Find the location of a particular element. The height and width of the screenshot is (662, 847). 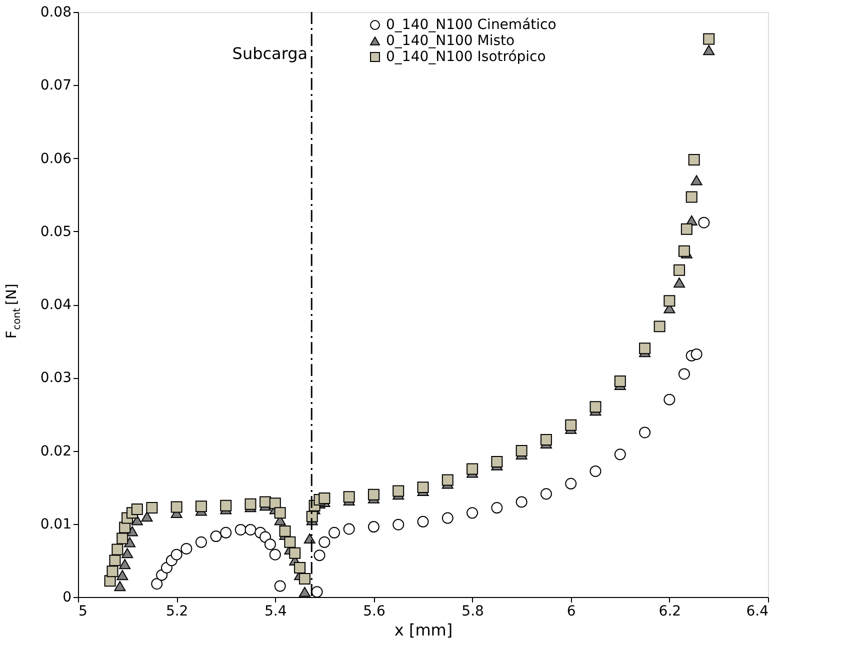

y-tick-label: 0.01 is located at coordinates (56, 524).